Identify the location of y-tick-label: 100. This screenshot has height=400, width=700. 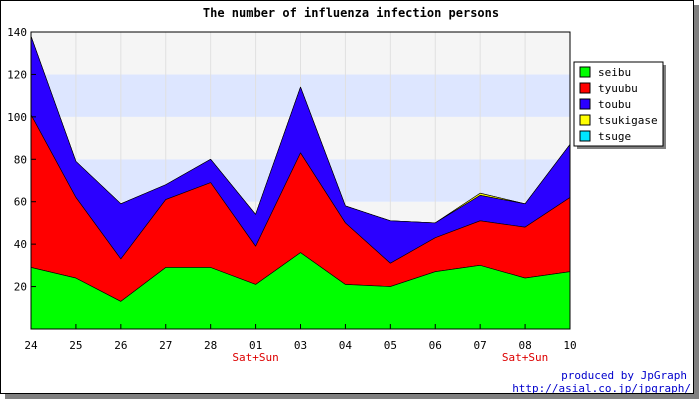
(17, 117).